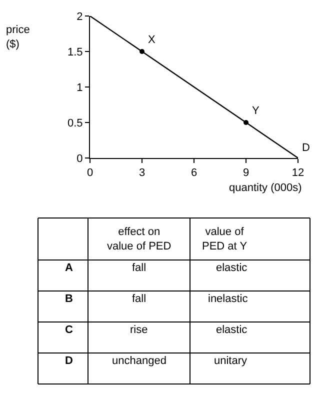 Image resolution: width=326 pixels, height=403 pixels. I want to click on x-tick-label: 9, so click(246, 173).